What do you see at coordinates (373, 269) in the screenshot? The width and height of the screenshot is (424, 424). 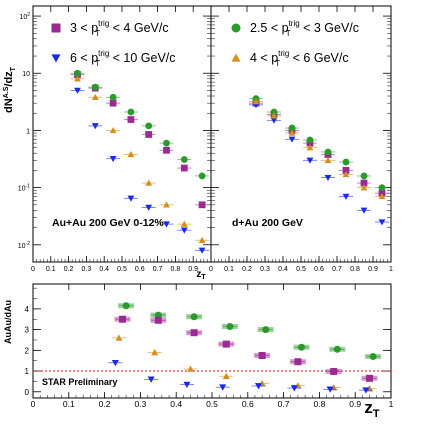 I see `x-tick-label: 0.9` at bounding box center [373, 269].